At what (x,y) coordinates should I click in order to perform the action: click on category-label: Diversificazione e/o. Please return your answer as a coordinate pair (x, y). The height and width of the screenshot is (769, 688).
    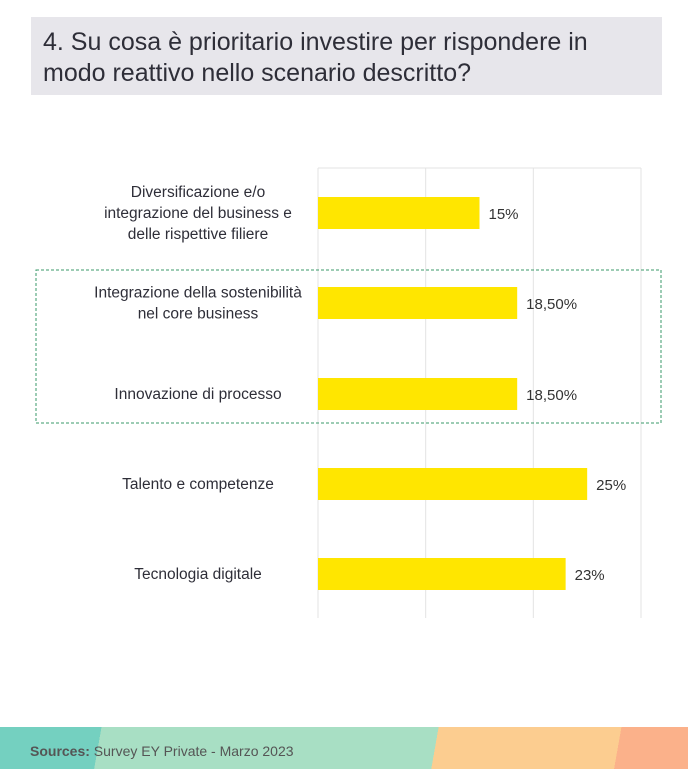
    Looking at the image, I should click on (198, 192).